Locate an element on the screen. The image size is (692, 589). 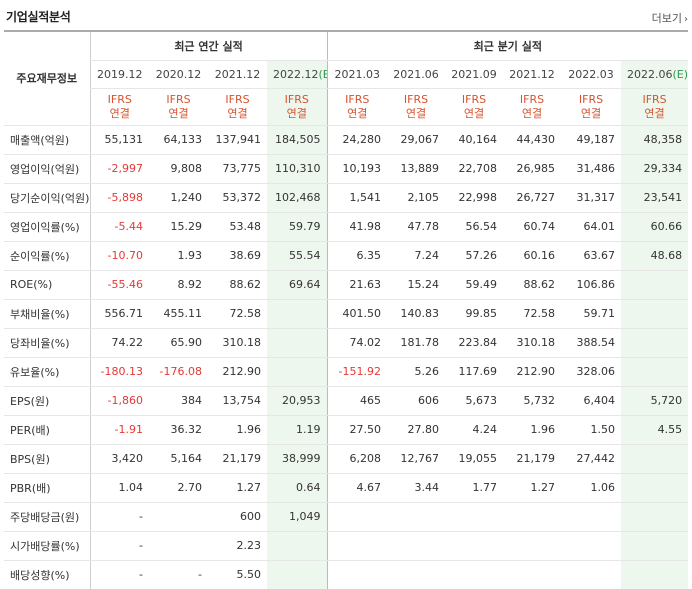
annual-group-header: 최근 연간 실적 is located at coordinates (208, 45).